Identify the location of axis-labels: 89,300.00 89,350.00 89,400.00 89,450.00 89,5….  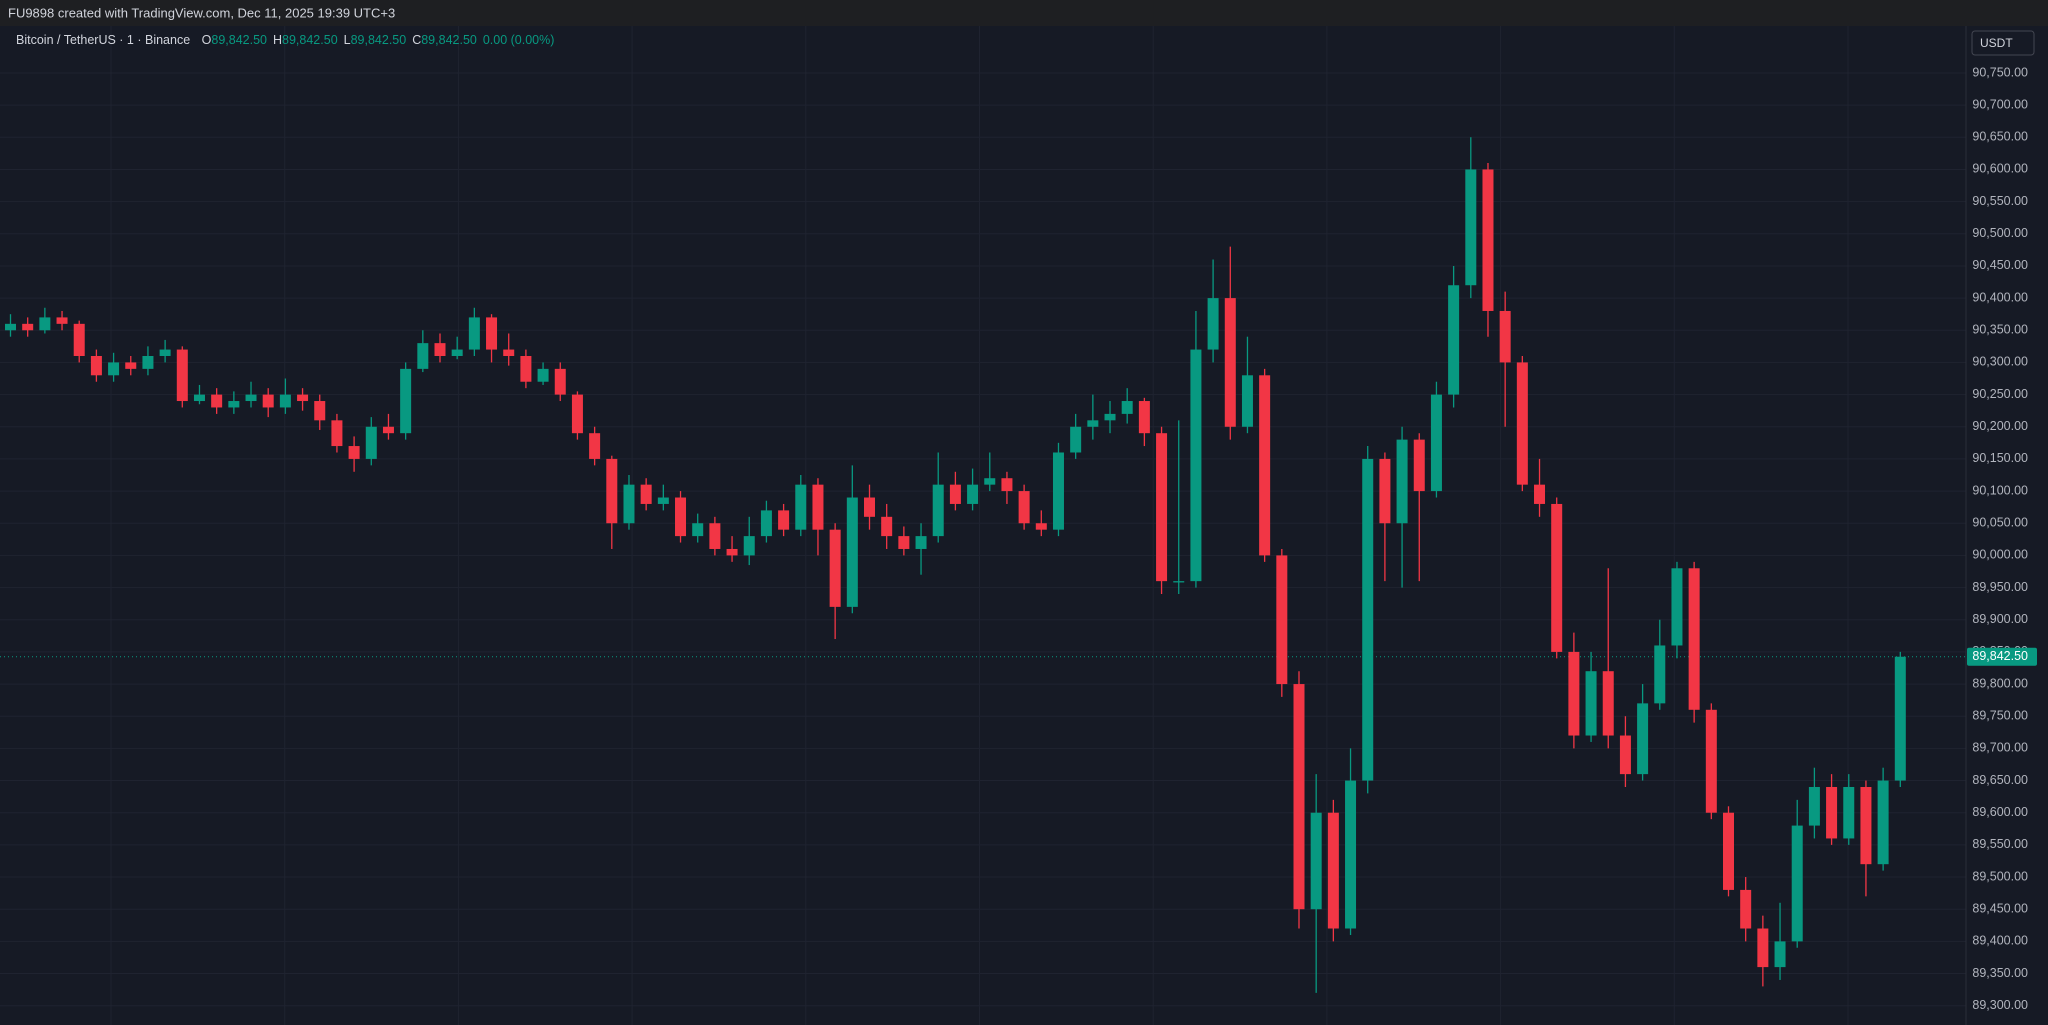
(2002, 538).